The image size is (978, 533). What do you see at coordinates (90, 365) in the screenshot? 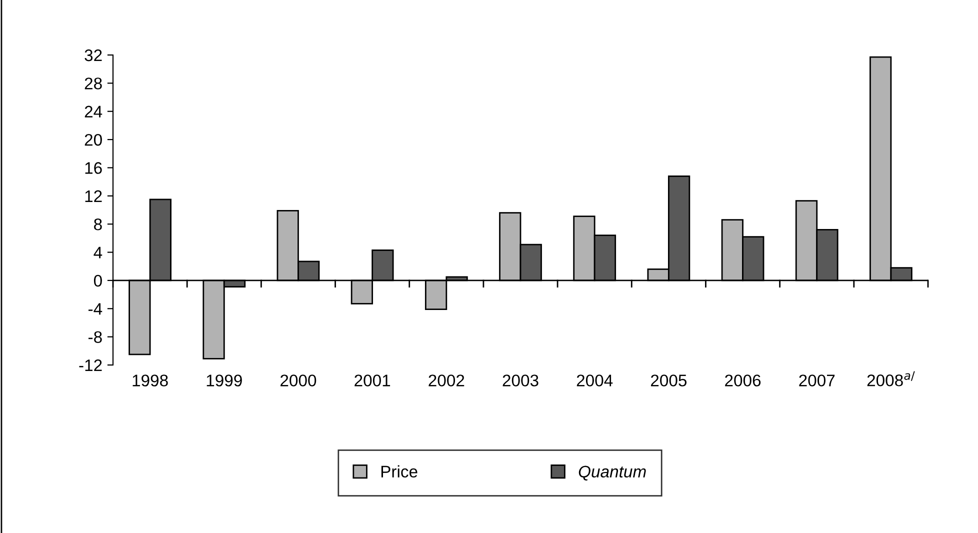
I see `y-tick-label: -12` at bounding box center [90, 365].